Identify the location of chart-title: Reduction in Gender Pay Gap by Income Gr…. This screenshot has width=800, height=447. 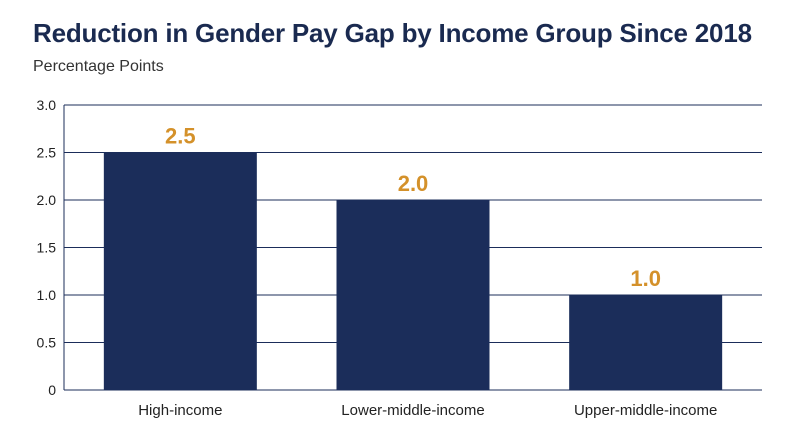
(392, 33).